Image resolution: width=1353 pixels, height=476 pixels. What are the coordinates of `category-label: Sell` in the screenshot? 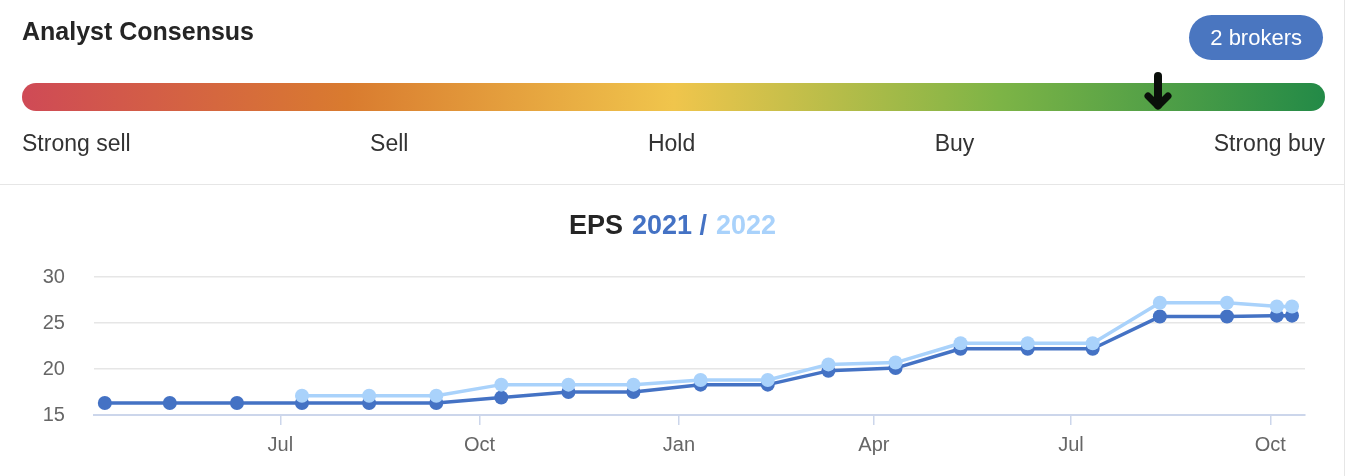 It's located at (389, 143).